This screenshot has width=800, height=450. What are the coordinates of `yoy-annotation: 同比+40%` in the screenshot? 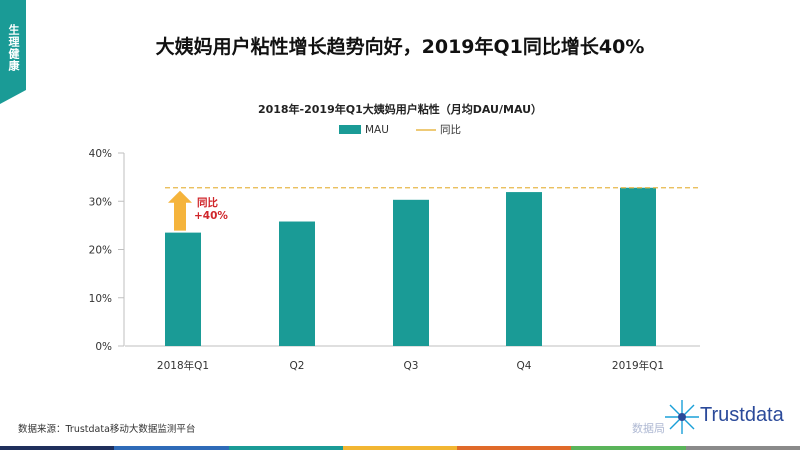 It's located at (198, 210).